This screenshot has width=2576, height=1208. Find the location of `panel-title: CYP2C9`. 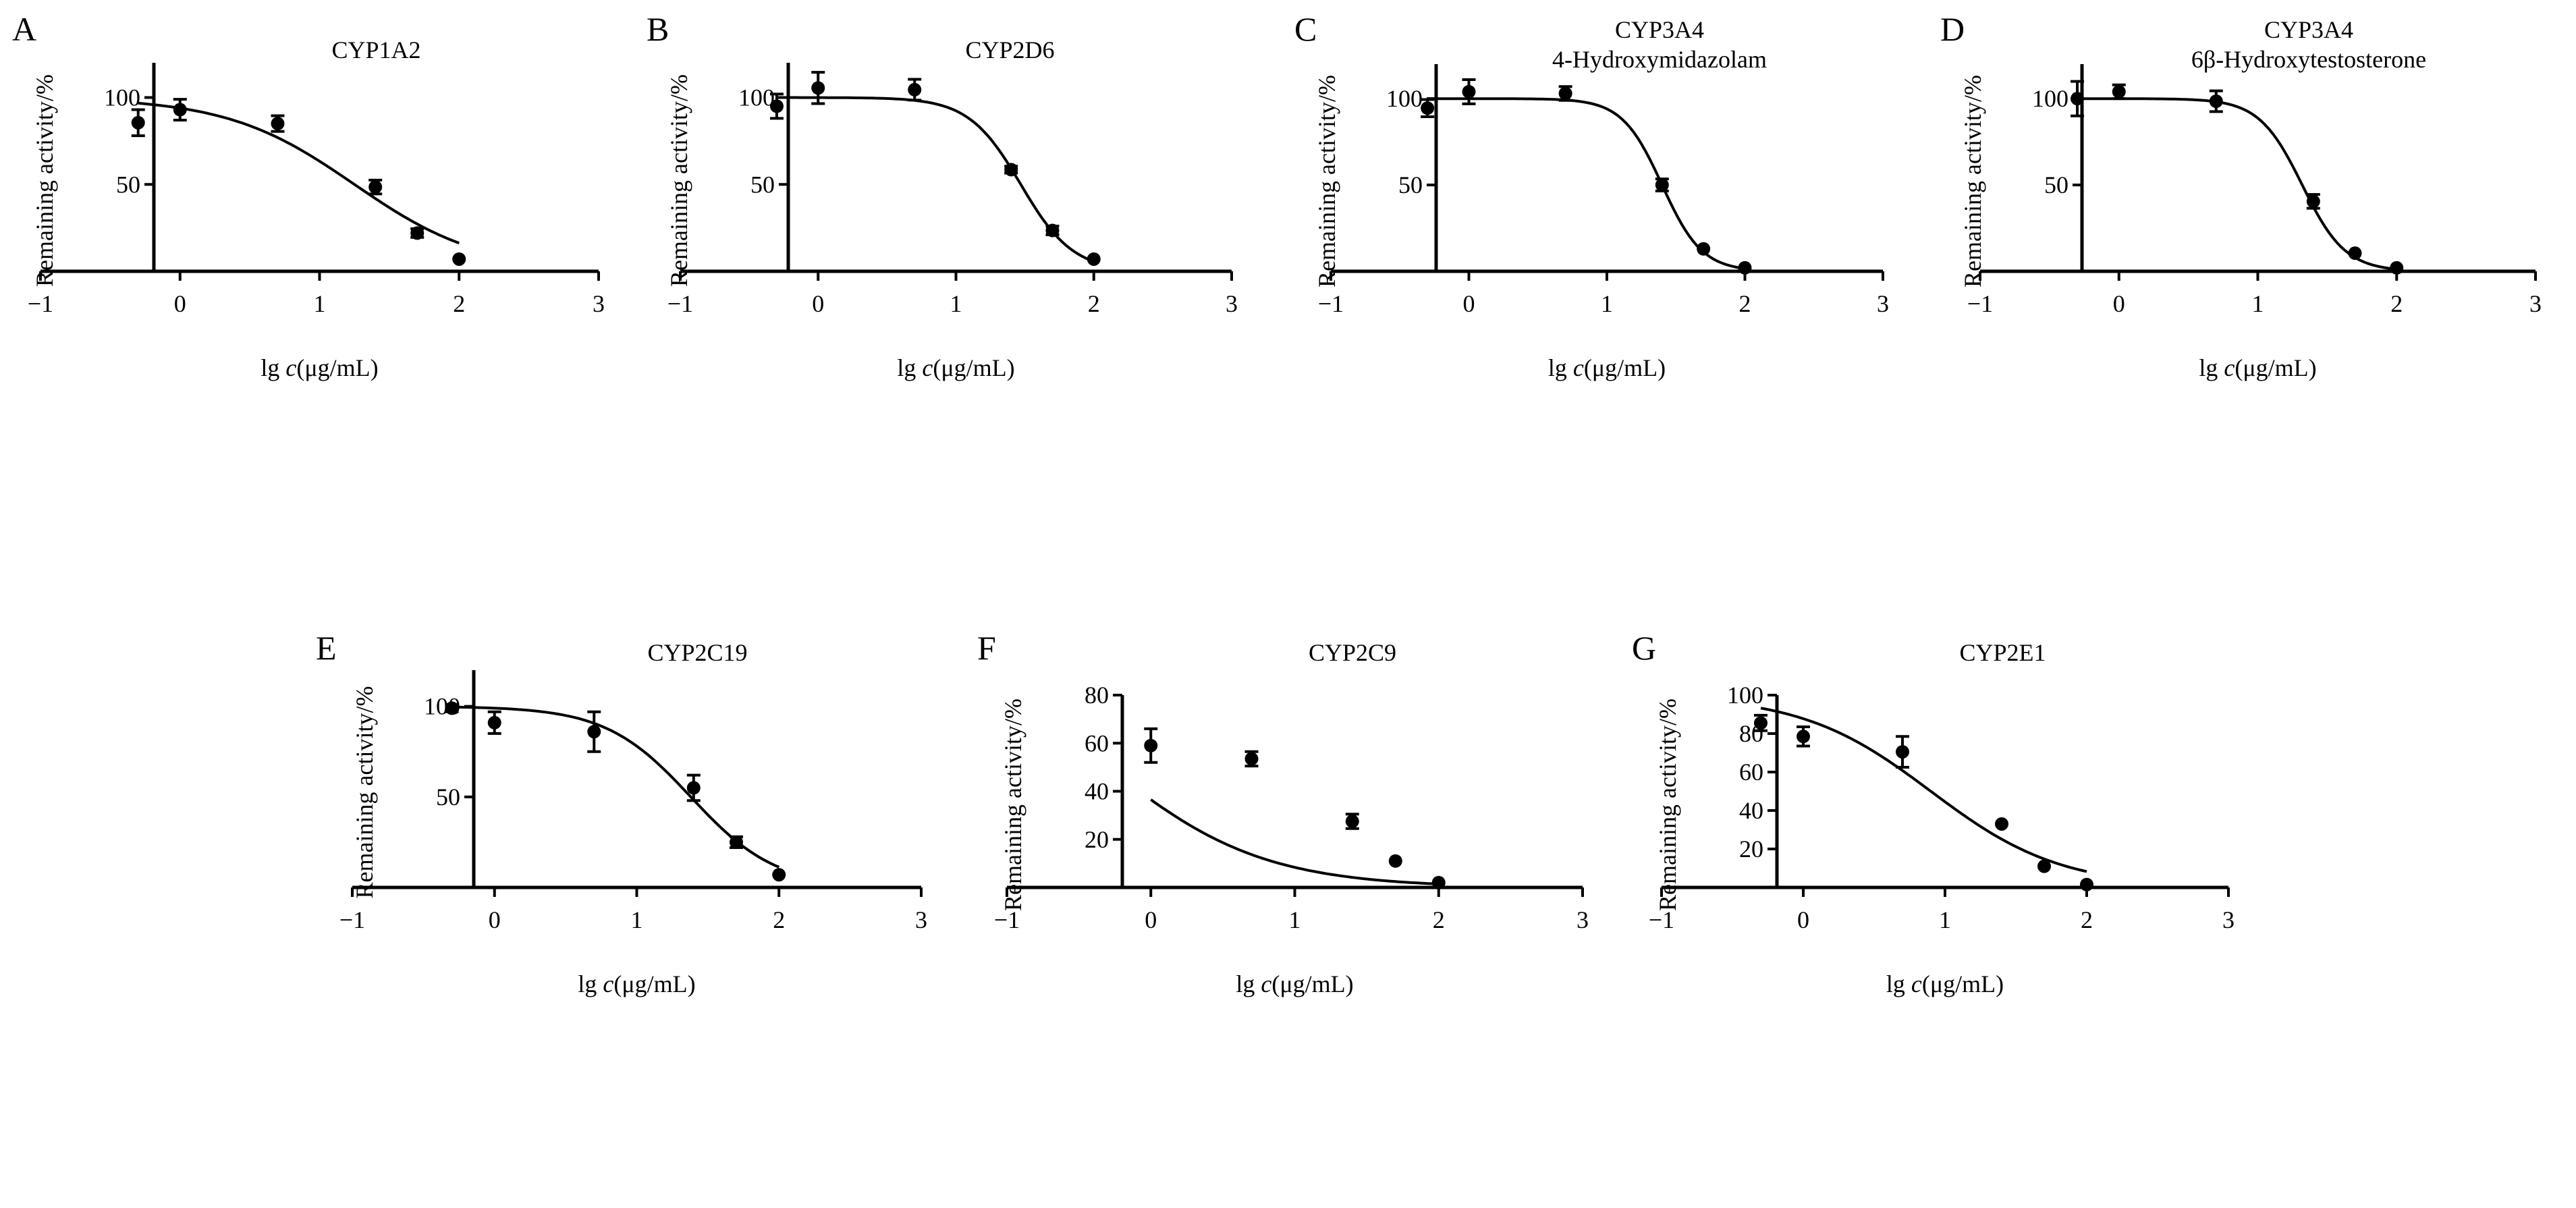

panel-title: CYP2C9 is located at coordinates (1352, 652).